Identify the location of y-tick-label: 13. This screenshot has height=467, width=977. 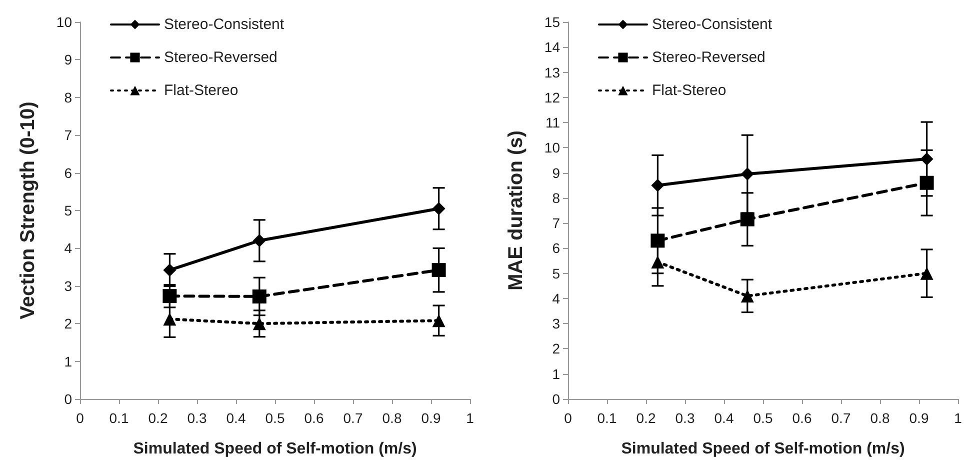
(552, 72).